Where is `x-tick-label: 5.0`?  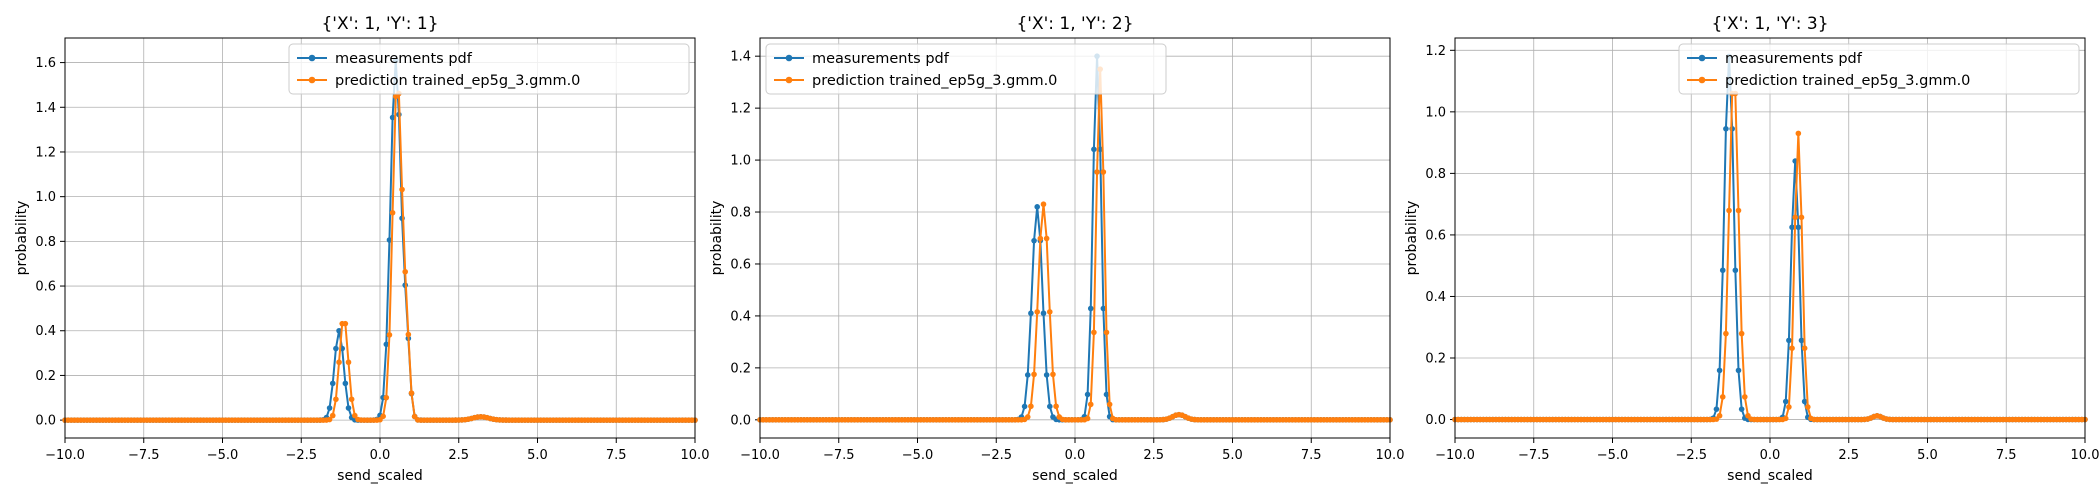 x-tick-label: 5.0 is located at coordinates (1927, 455).